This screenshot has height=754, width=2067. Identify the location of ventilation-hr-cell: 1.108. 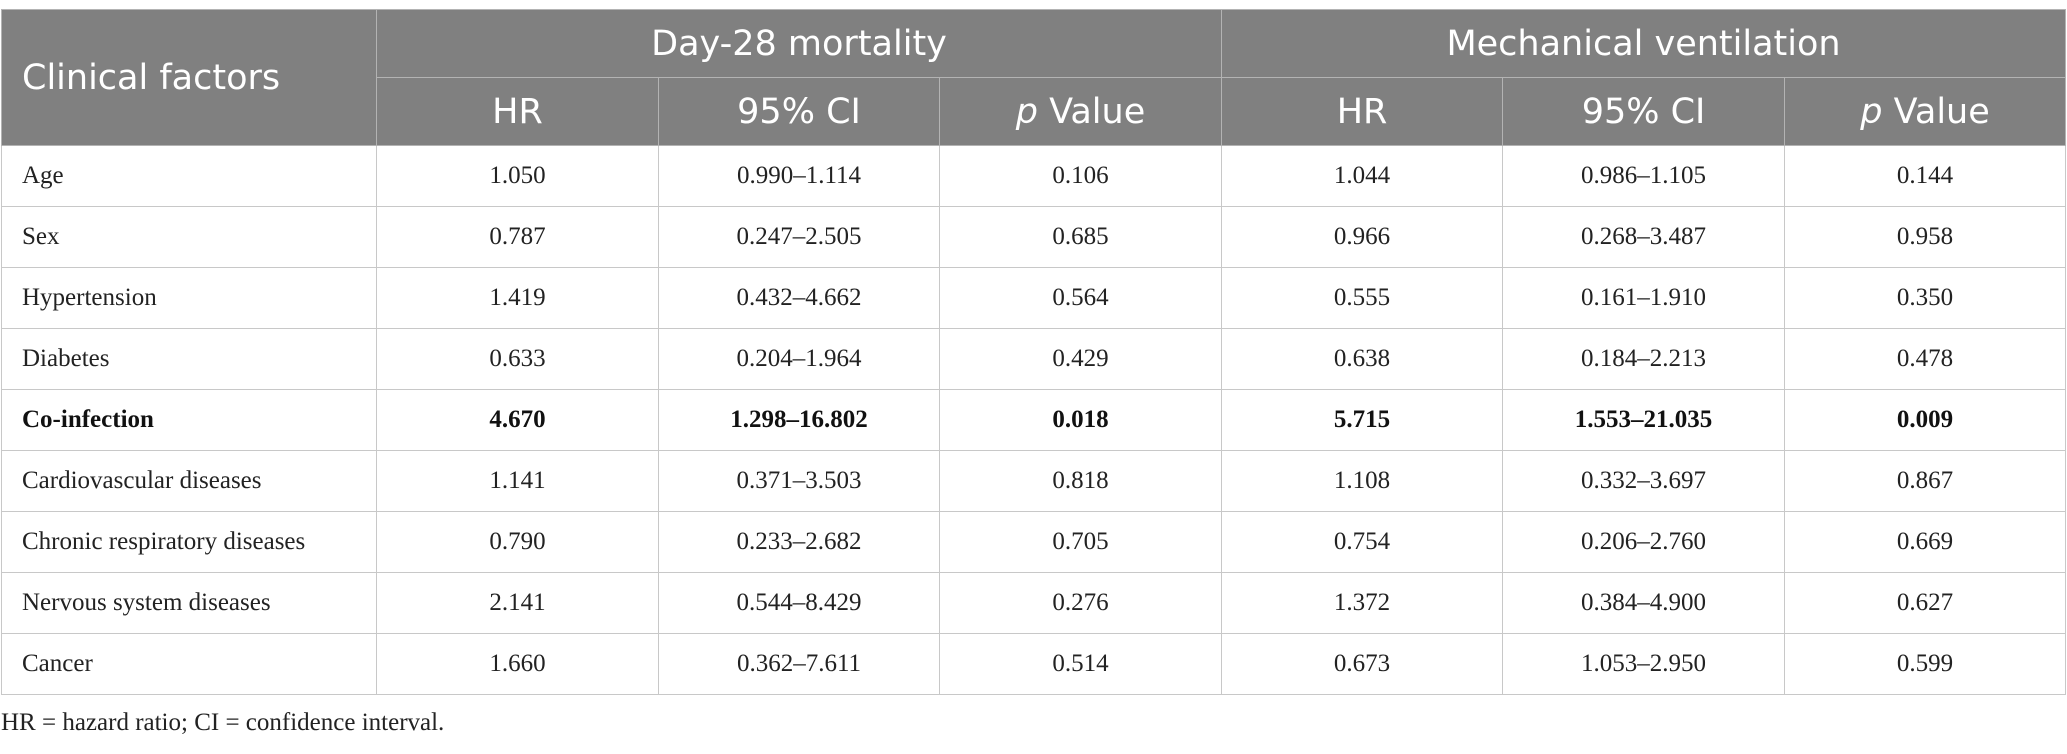
(1362, 481).